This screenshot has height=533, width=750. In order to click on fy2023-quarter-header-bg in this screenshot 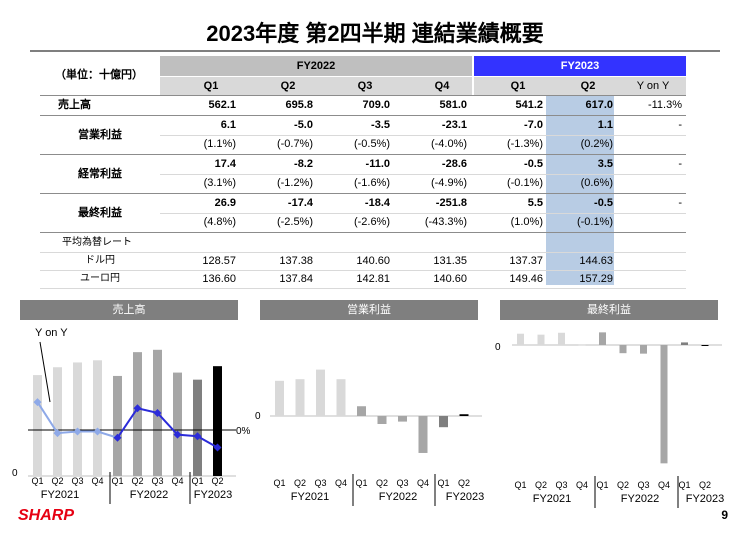, I will do `click(580, 86)`.